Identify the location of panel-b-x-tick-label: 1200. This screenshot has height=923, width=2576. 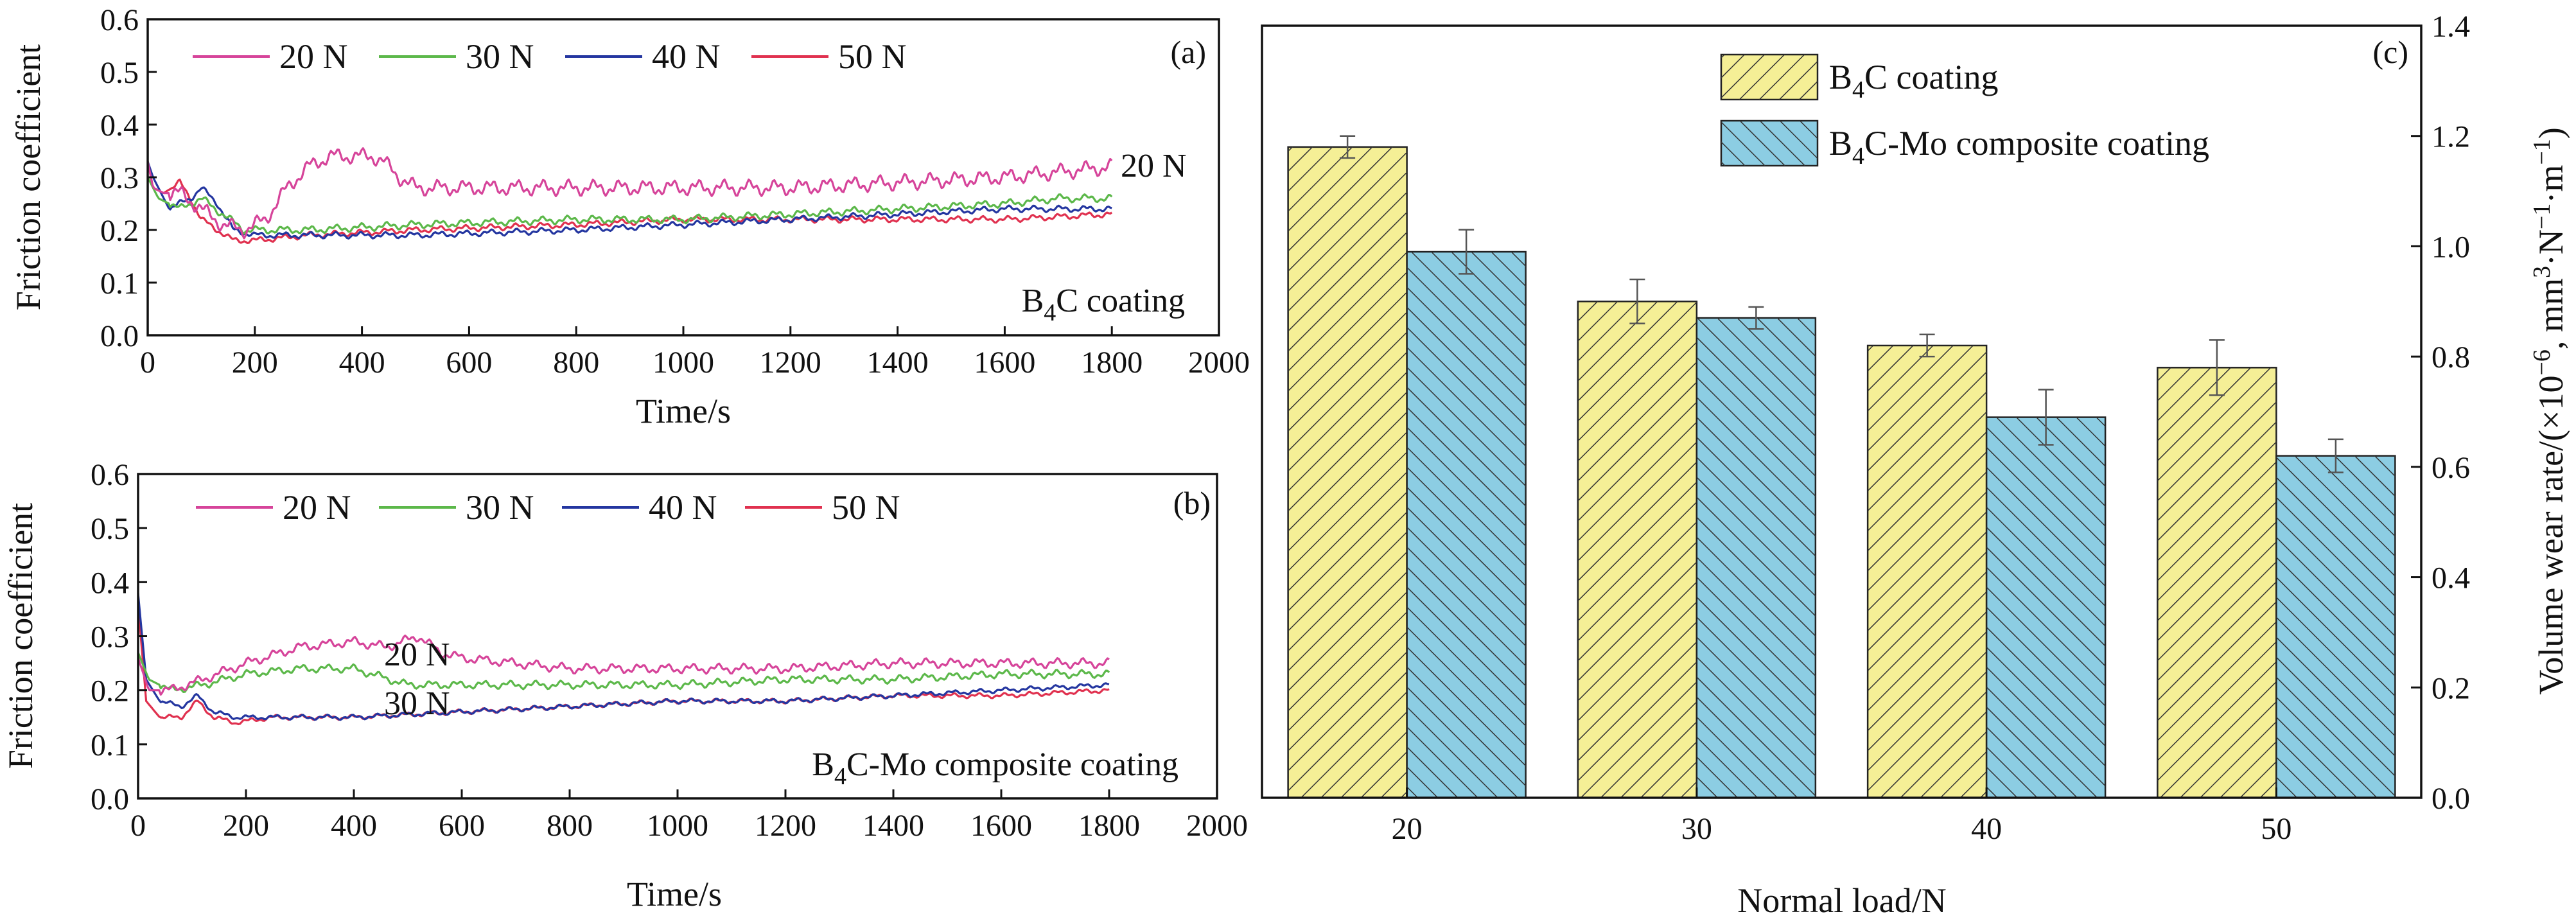
(786, 826).